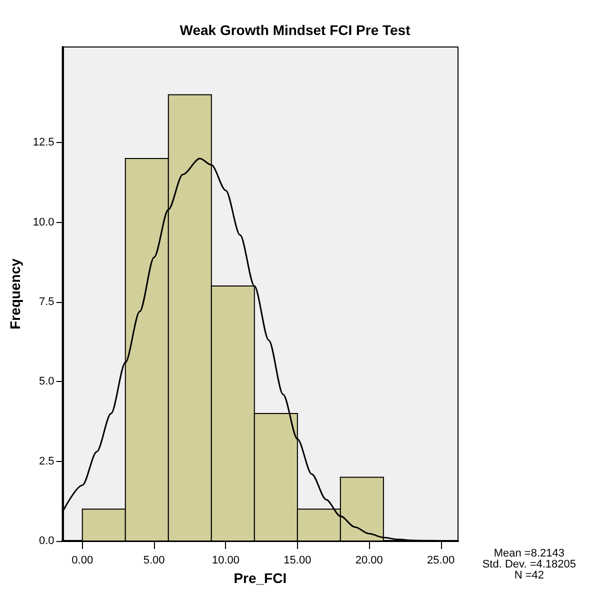  What do you see at coordinates (46, 461) in the screenshot?
I see `y-tick-label: 2.5` at bounding box center [46, 461].